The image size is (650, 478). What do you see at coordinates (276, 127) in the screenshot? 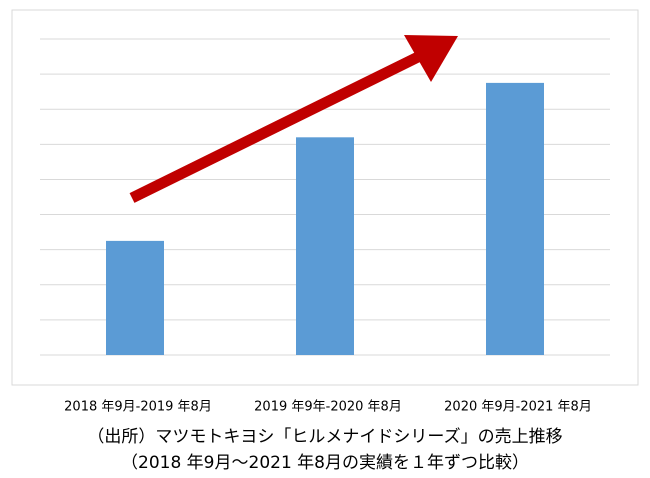
I see `trend-arrow-shaft` at bounding box center [276, 127].